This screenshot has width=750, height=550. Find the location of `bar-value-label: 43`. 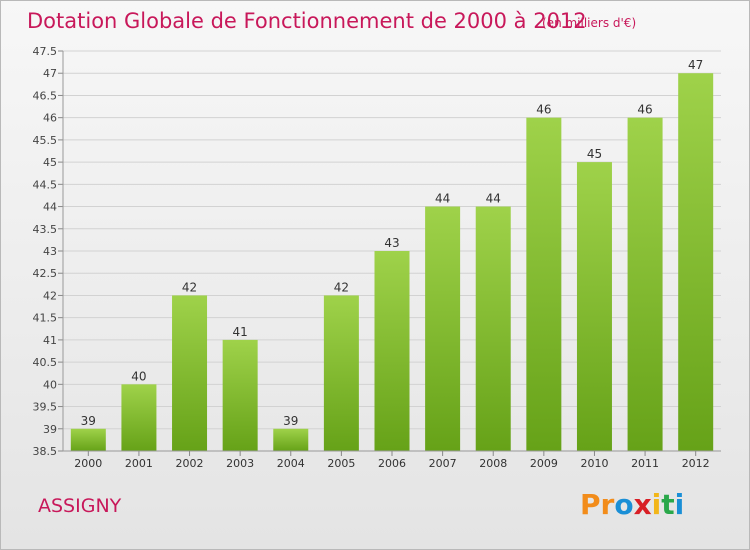

bar-value-label: 43 is located at coordinates (391, 243).